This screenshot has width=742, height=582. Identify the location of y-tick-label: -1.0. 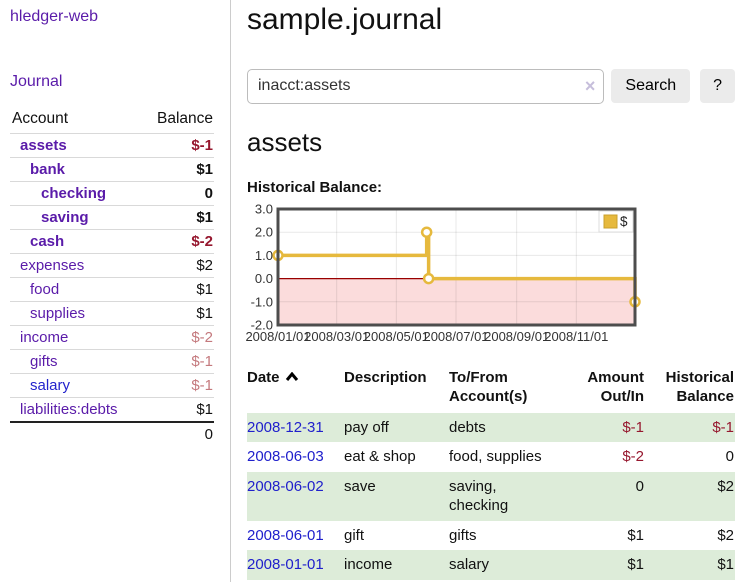
(262, 301).